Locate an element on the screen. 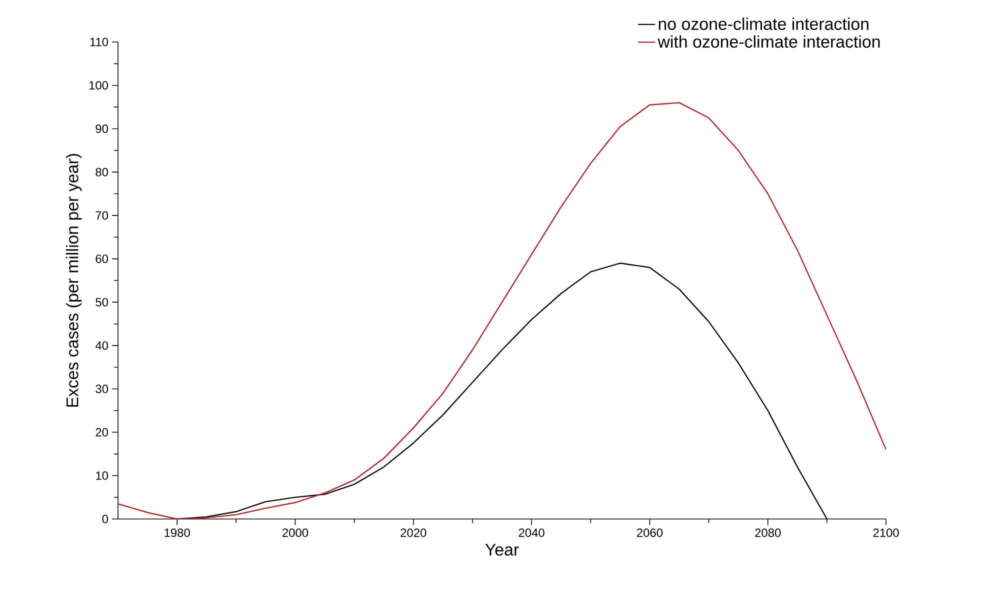 The width and height of the screenshot is (988, 599). y-tick-label: 70 is located at coordinates (102, 215).